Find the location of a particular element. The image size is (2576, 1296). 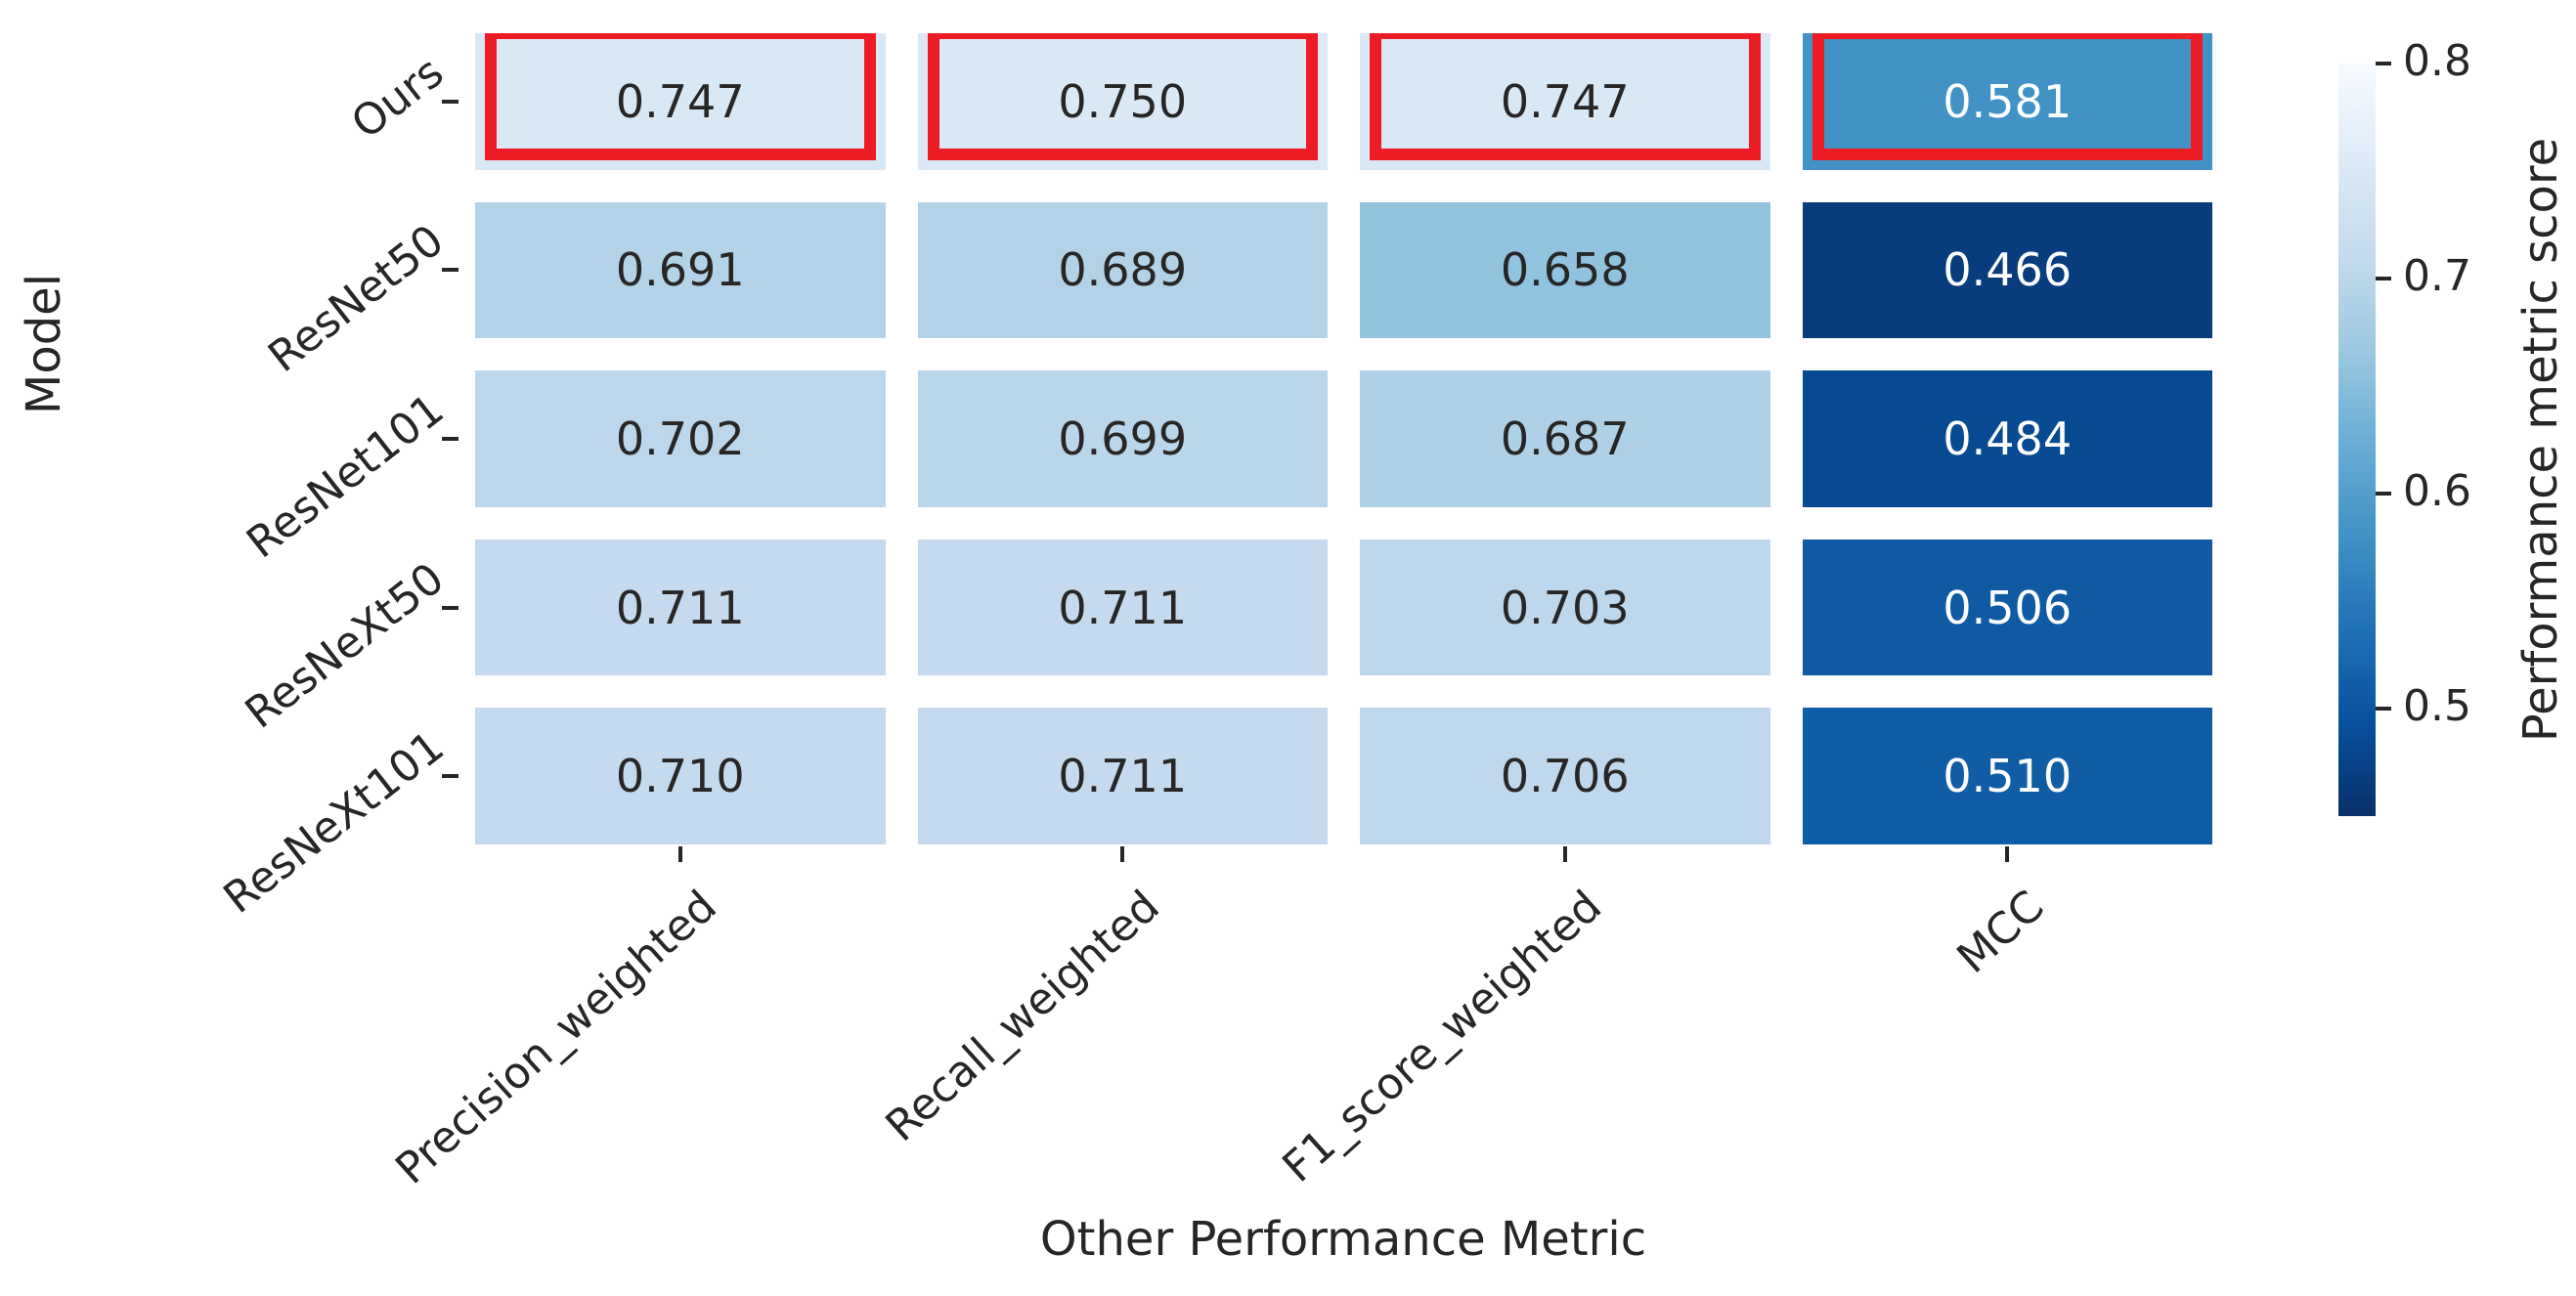

heatmap-cell: 0.510 is located at coordinates (2007, 776).